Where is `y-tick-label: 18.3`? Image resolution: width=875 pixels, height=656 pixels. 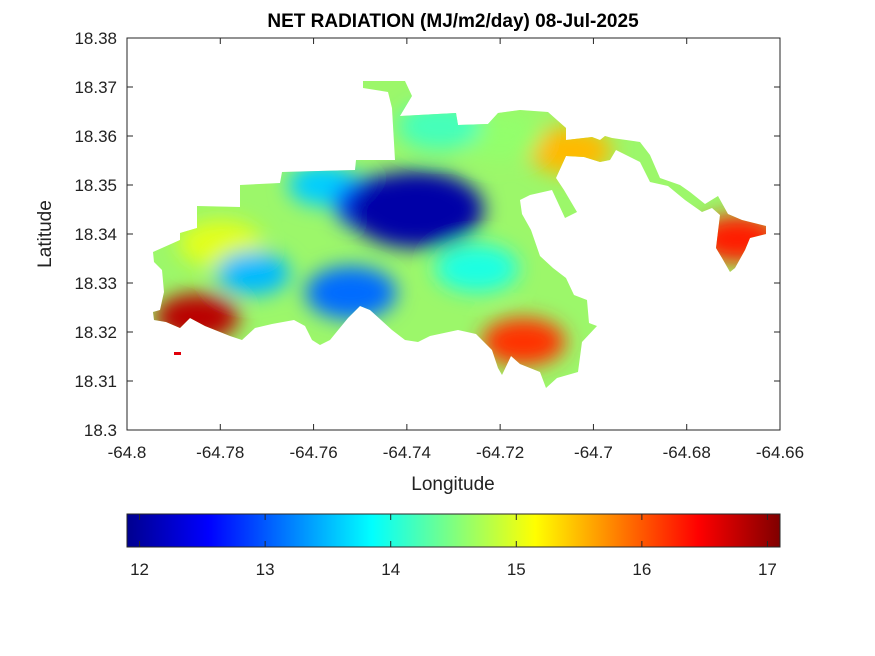 y-tick-label: 18.3 is located at coordinates (100, 430).